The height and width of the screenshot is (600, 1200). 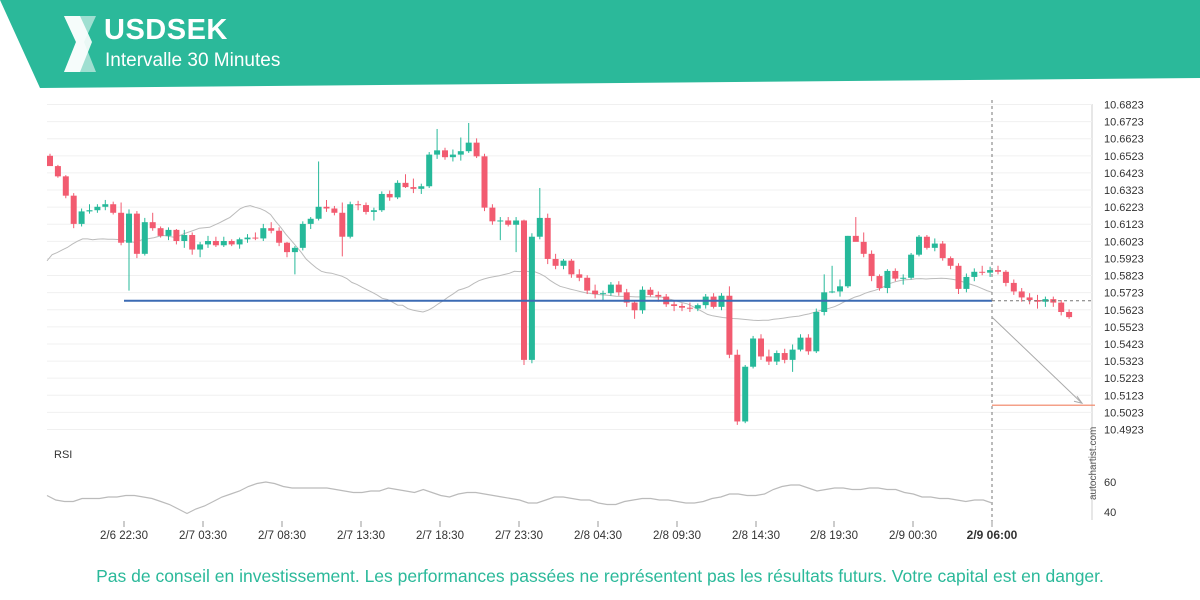 I want to click on price-tick-label: 10.5123, so click(x=1124, y=396).